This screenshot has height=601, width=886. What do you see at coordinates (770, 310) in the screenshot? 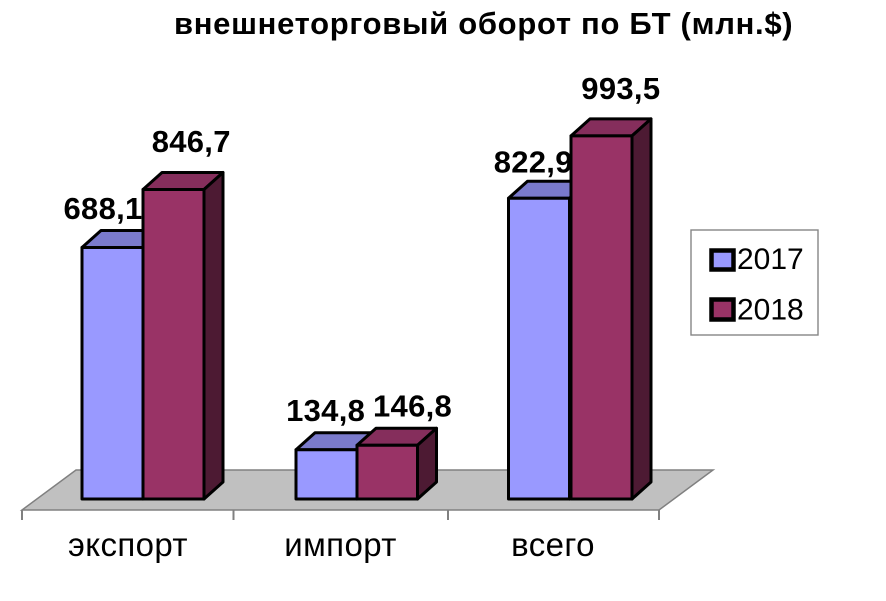
I see `svg-text: 2018` at bounding box center [770, 310].